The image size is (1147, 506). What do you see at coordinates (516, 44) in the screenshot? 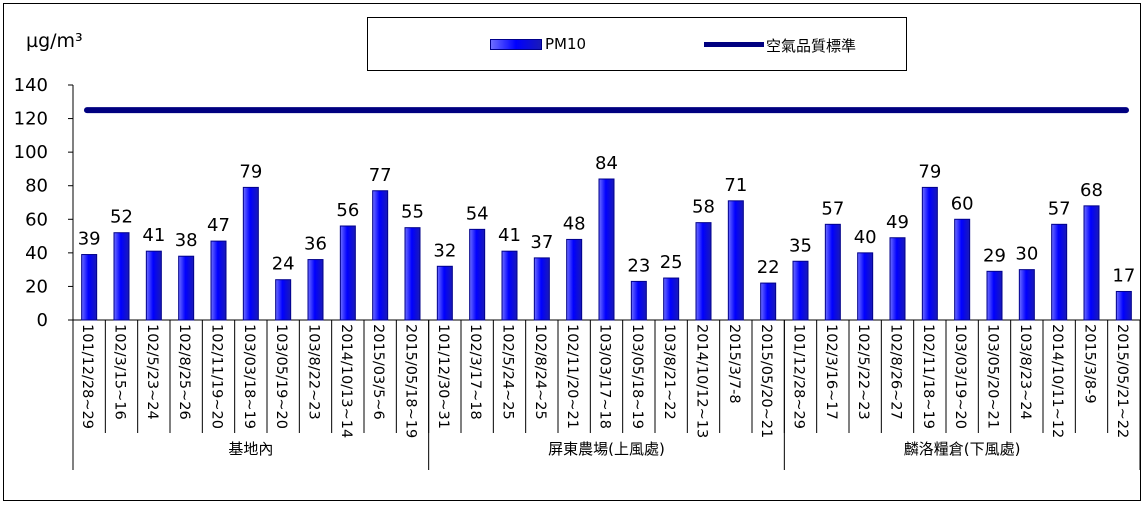
I see `legend-bar-swatch` at bounding box center [516, 44].